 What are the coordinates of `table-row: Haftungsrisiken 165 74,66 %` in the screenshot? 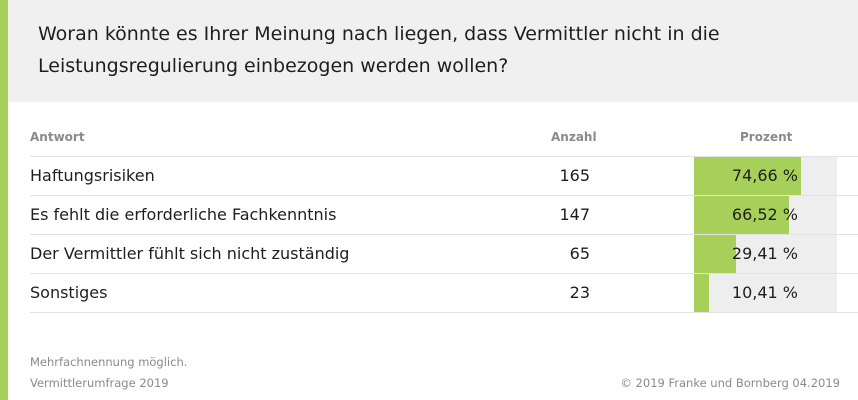 It's located at (429, 176).